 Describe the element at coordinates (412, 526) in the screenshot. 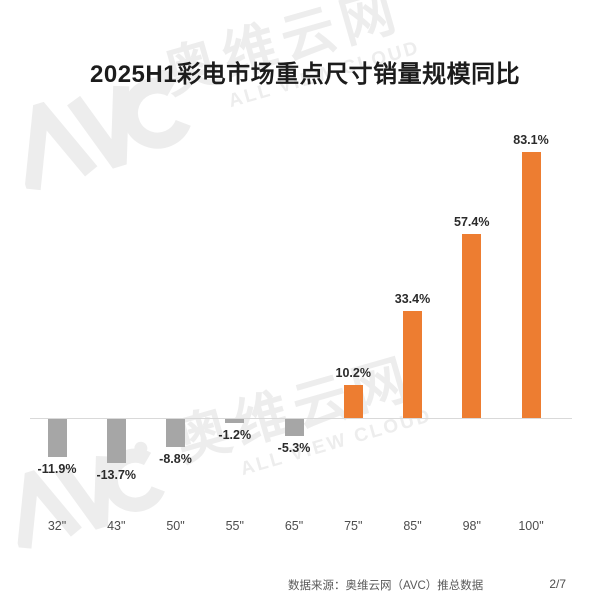

I see `x-axis-tick: 85"` at that location.